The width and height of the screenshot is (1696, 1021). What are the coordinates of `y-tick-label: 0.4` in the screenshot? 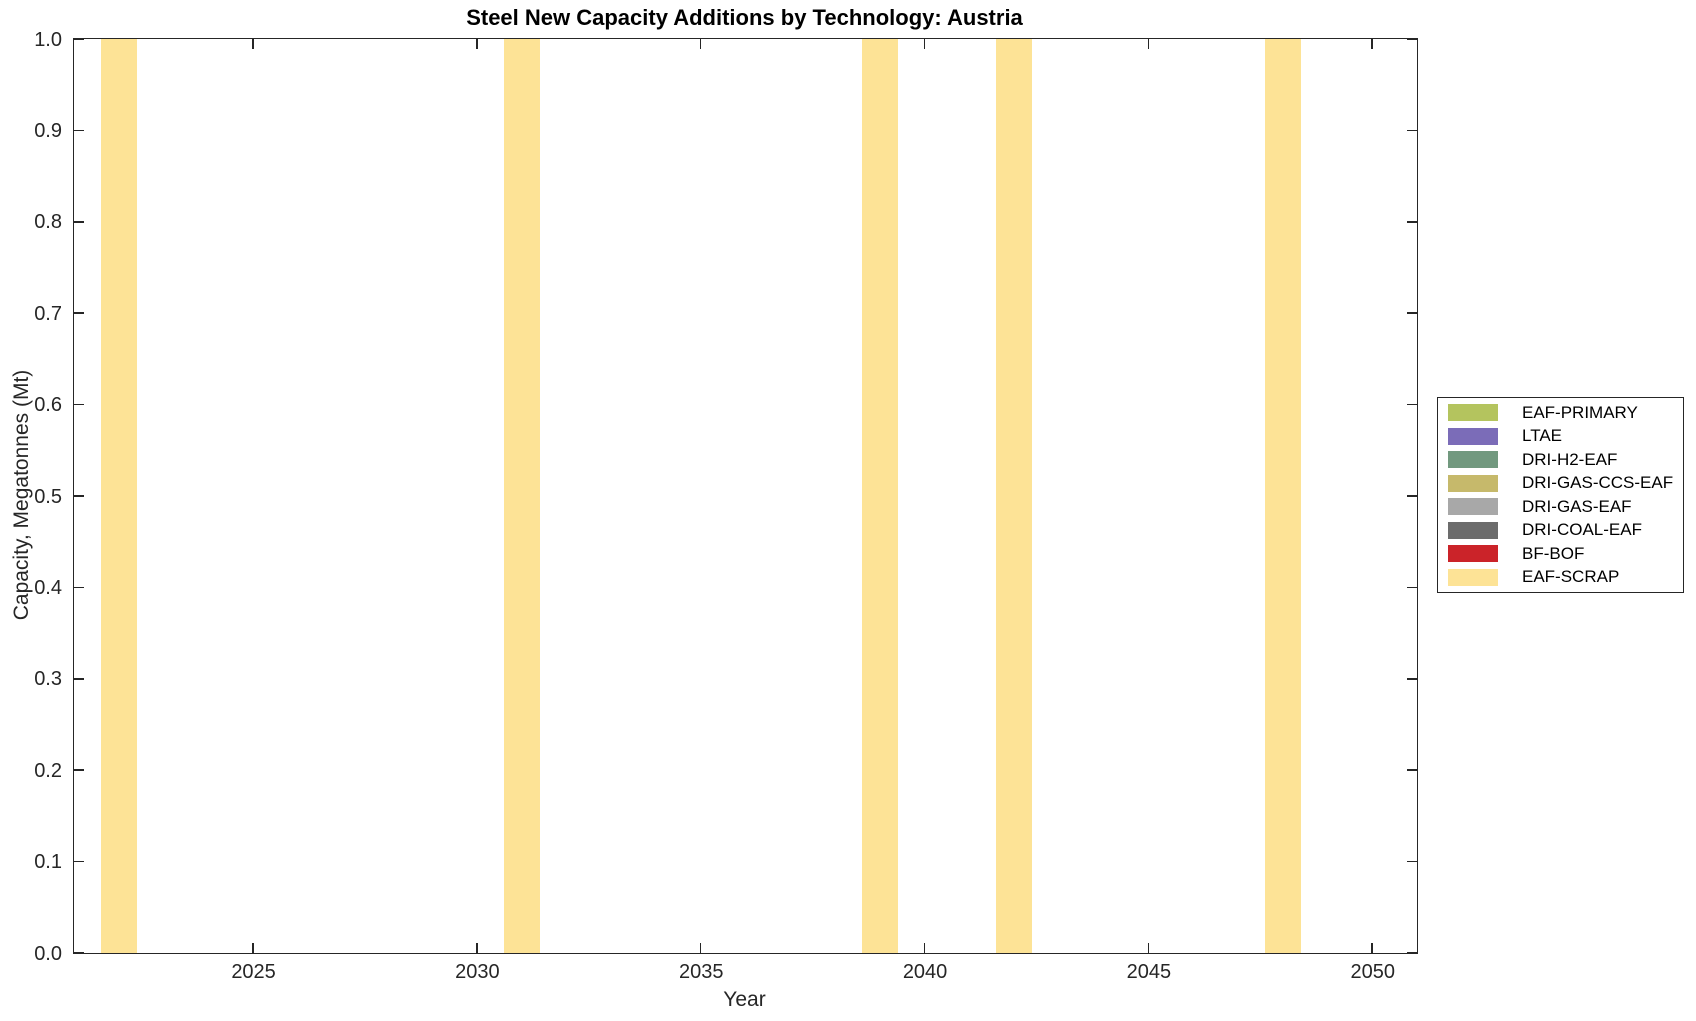 It's located at (48, 587).